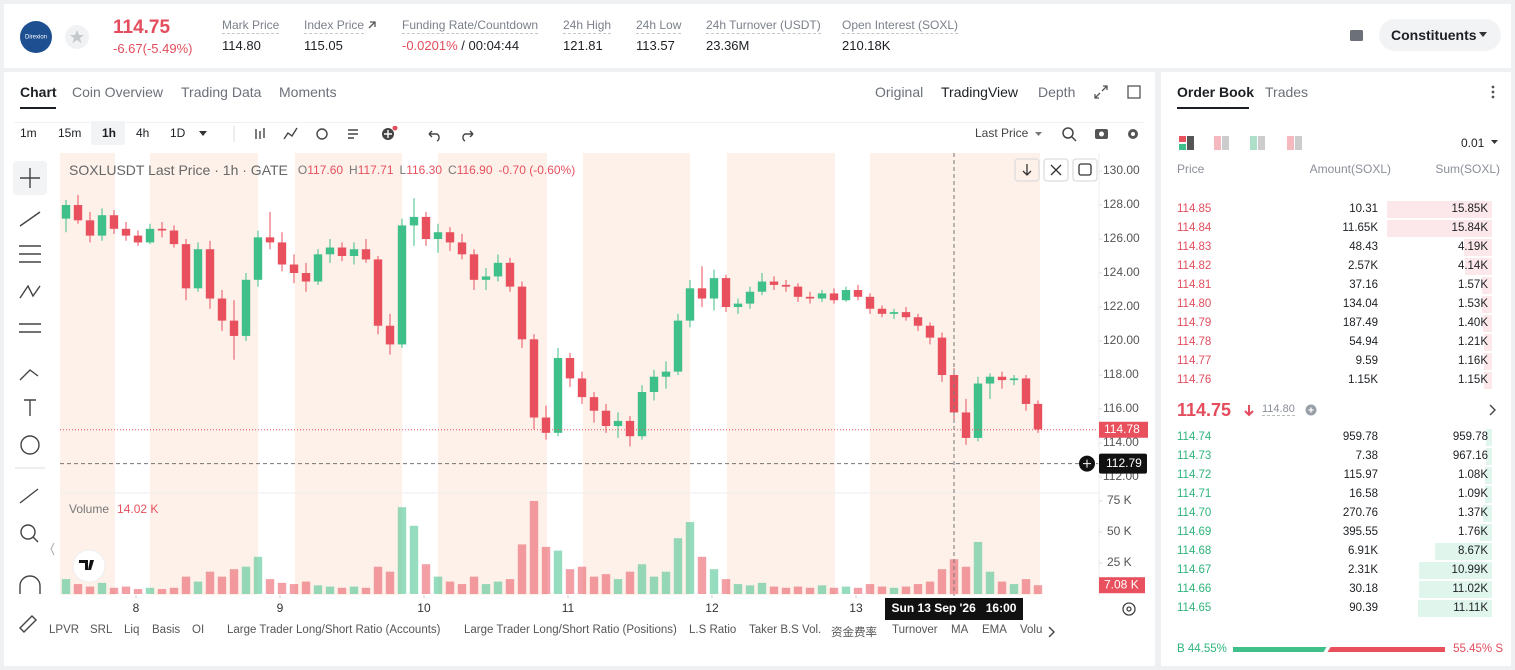 This screenshot has height=670, width=1515. Describe the element at coordinates (1493, 410) in the screenshot. I see `chevron` at that location.